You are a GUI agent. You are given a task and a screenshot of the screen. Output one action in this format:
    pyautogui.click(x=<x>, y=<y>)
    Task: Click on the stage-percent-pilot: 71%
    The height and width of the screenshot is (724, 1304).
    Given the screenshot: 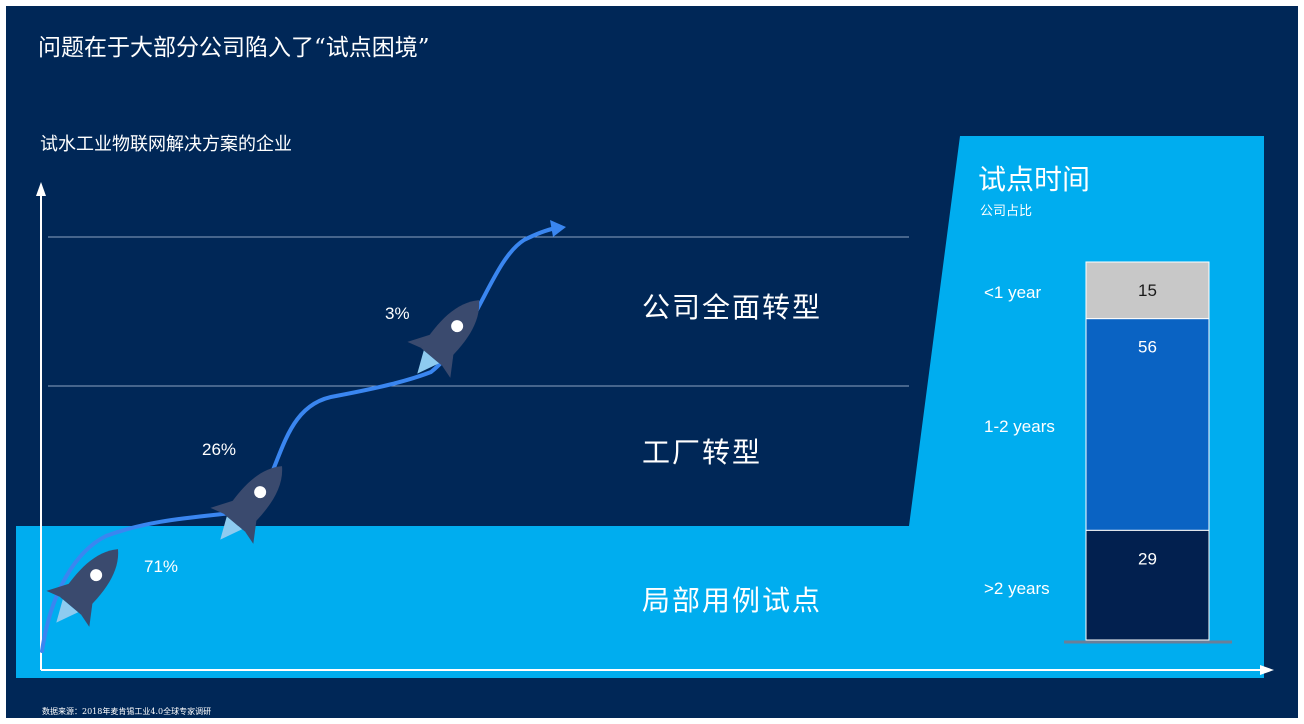 What is the action you would take?
    pyautogui.click(x=161, y=566)
    